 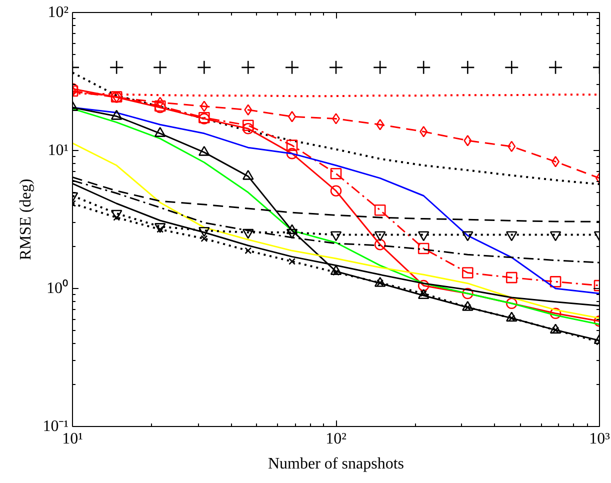 What do you see at coordinates (26, 219) in the screenshot?
I see `y-axis-title: RMSE (deg)` at bounding box center [26, 219].